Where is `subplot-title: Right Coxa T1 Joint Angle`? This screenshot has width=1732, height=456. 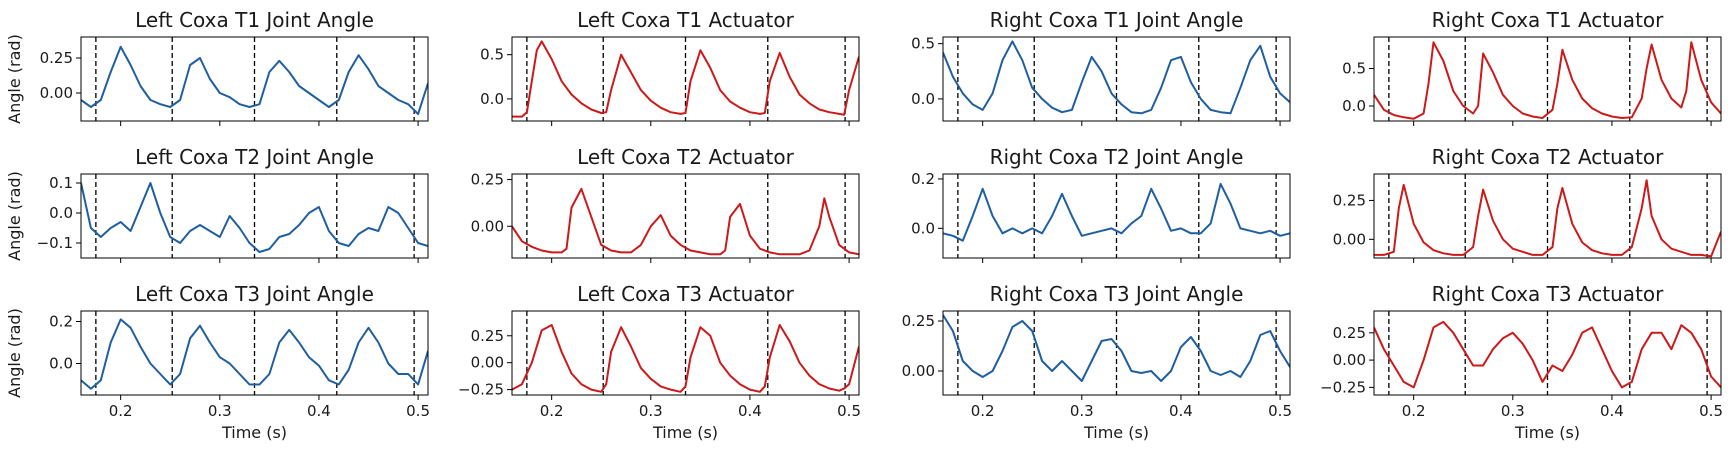 subplot-title: Right Coxa T1 Joint Angle is located at coordinates (1117, 20).